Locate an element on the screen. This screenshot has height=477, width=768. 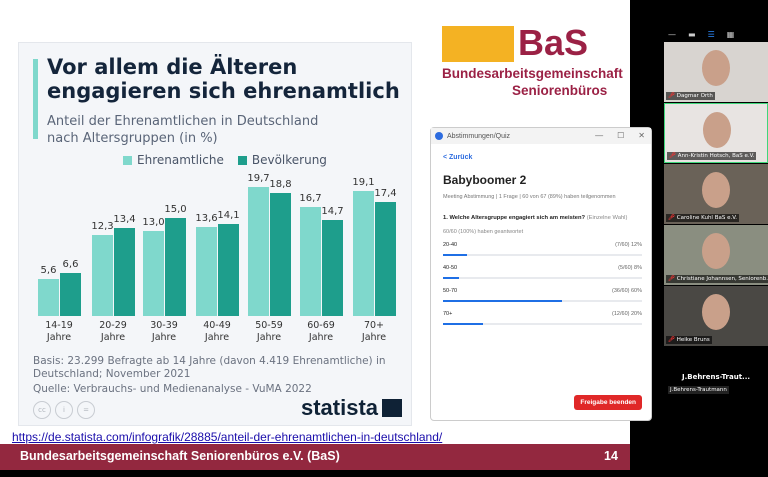
value-label: 19,1 is located at coordinates (363, 182).